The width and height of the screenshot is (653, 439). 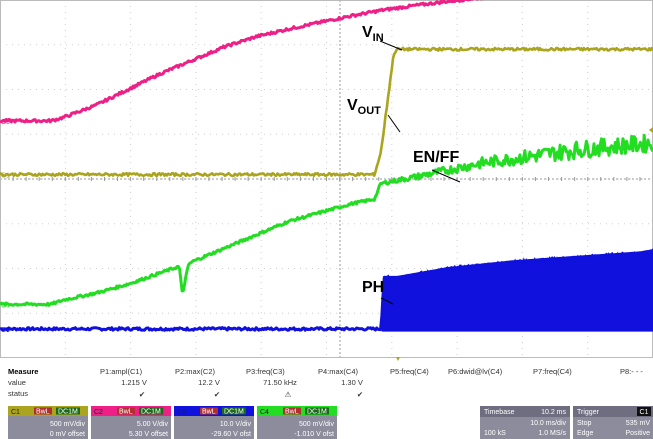 What do you see at coordinates (209, 382) in the screenshot?
I see `measure-param-value: 12.2 V` at bounding box center [209, 382].